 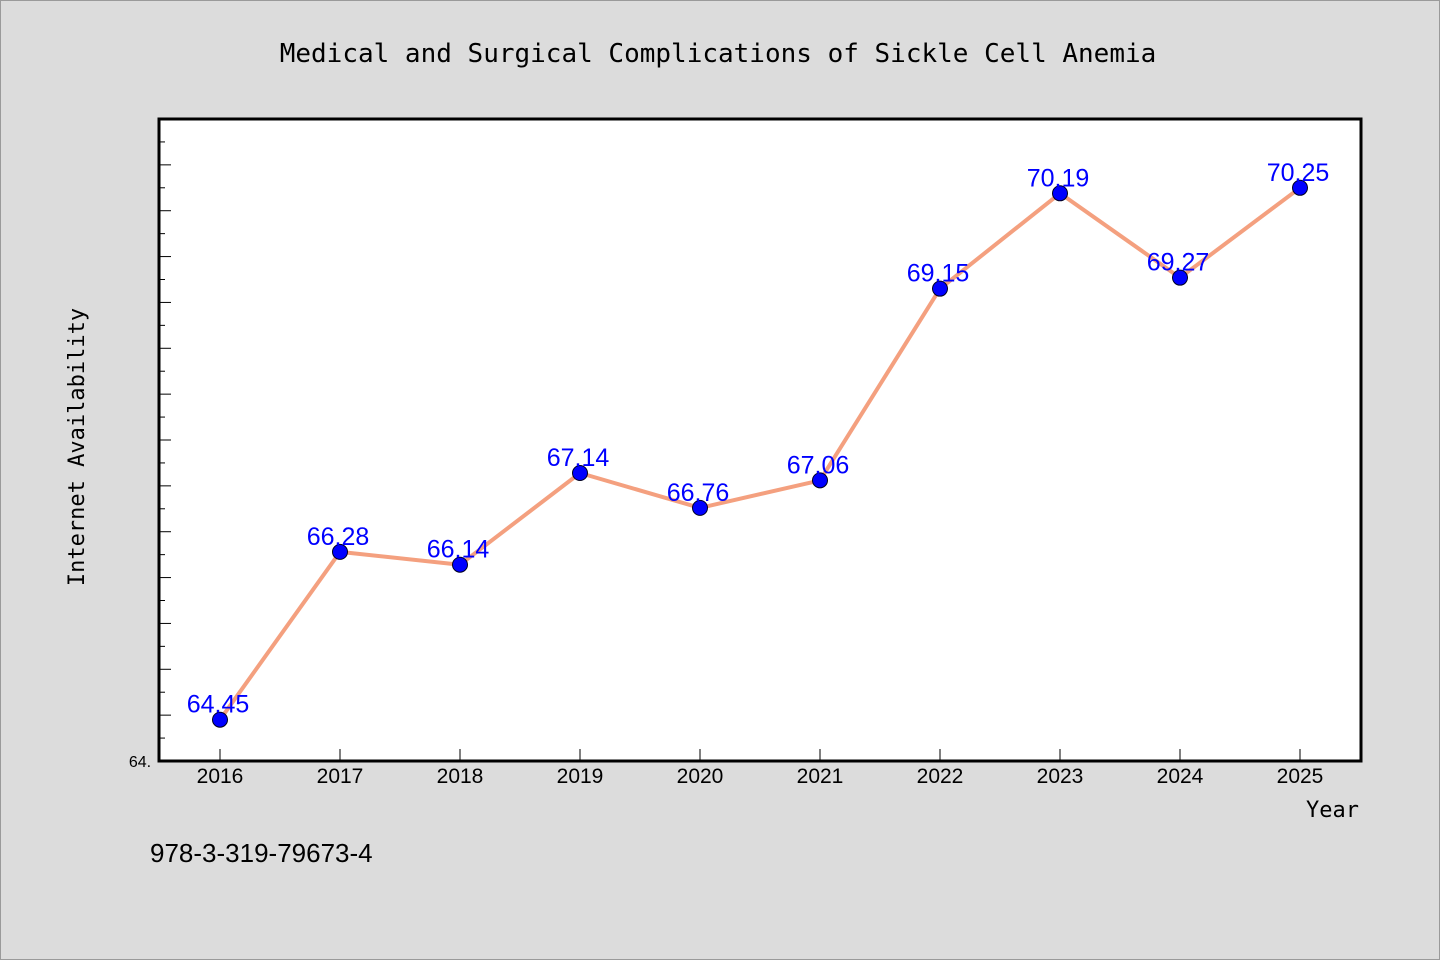 I want to click on x-tick-label: 2023, so click(x=1060, y=776).